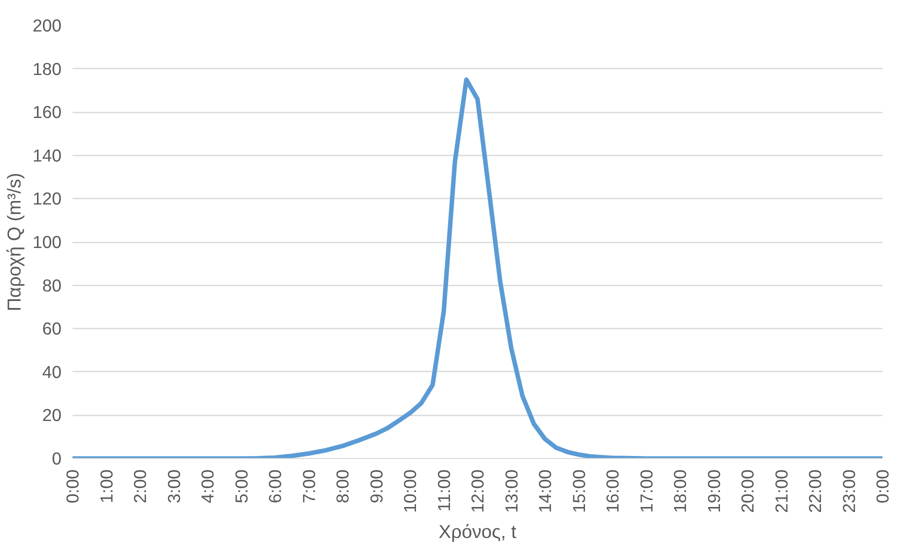 The image size is (900, 544). Describe the element at coordinates (47, 26) in the screenshot. I see `y-tick-label: 200` at that location.